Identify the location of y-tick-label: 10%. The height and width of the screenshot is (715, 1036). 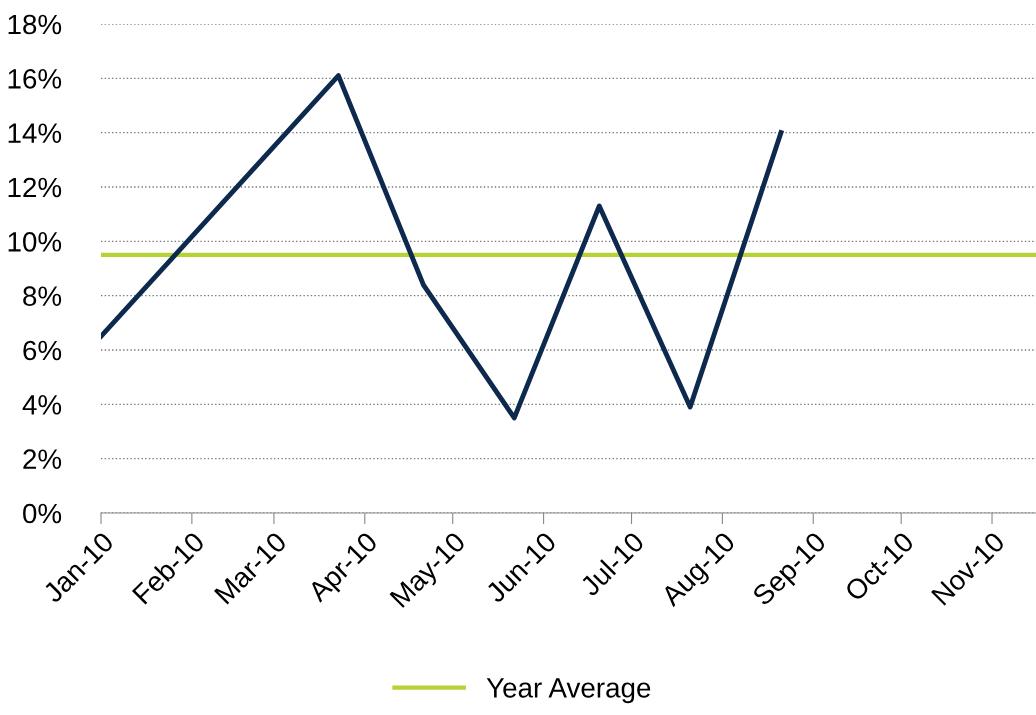
(35, 242).